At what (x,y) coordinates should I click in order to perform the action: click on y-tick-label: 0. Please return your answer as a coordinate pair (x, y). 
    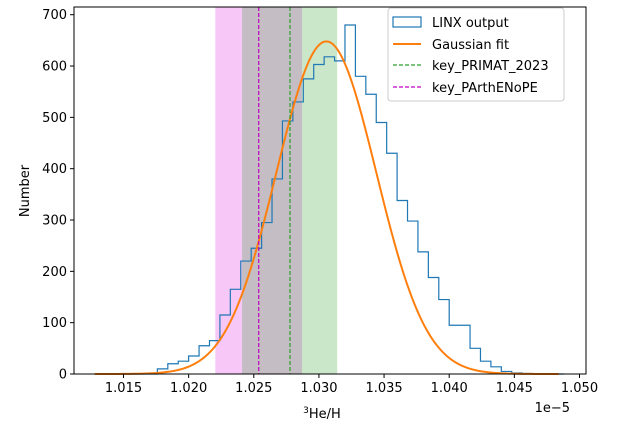
    Looking at the image, I should click on (63, 375).